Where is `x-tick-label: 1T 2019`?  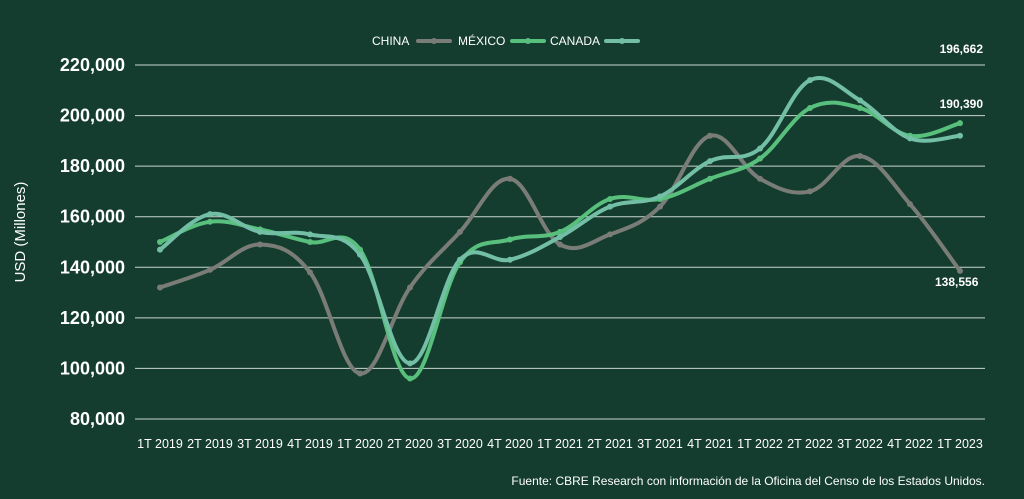
x-tick-label: 1T 2019 is located at coordinates (160, 444).